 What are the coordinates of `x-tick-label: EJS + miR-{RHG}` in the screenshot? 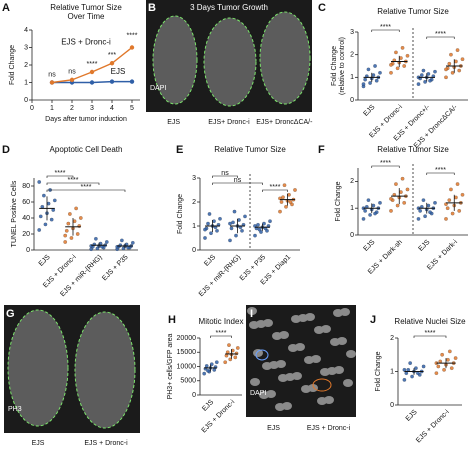 It's located at (220, 275).